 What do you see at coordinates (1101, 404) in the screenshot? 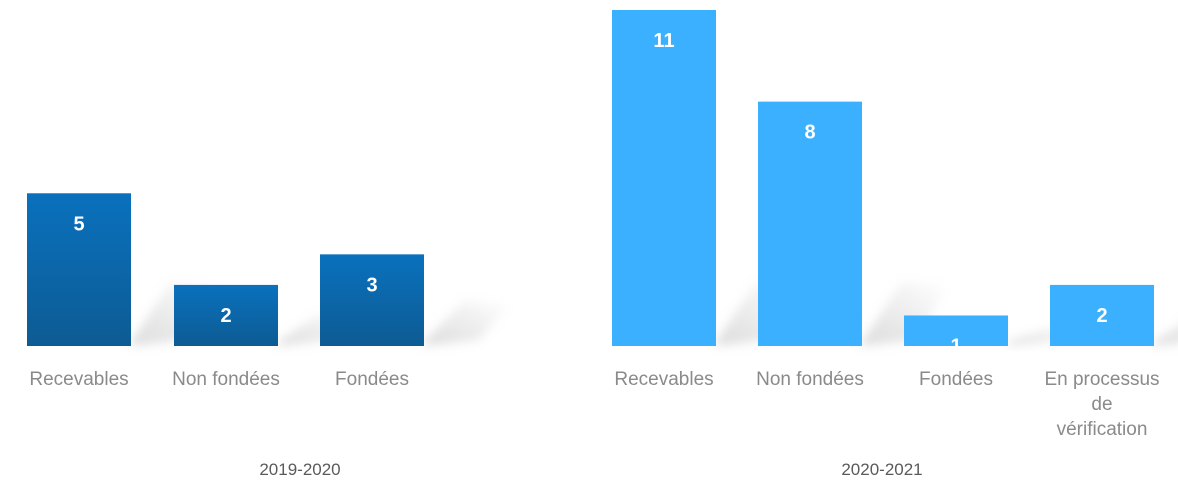
I see `category-label: de` at bounding box center [1101, 404].